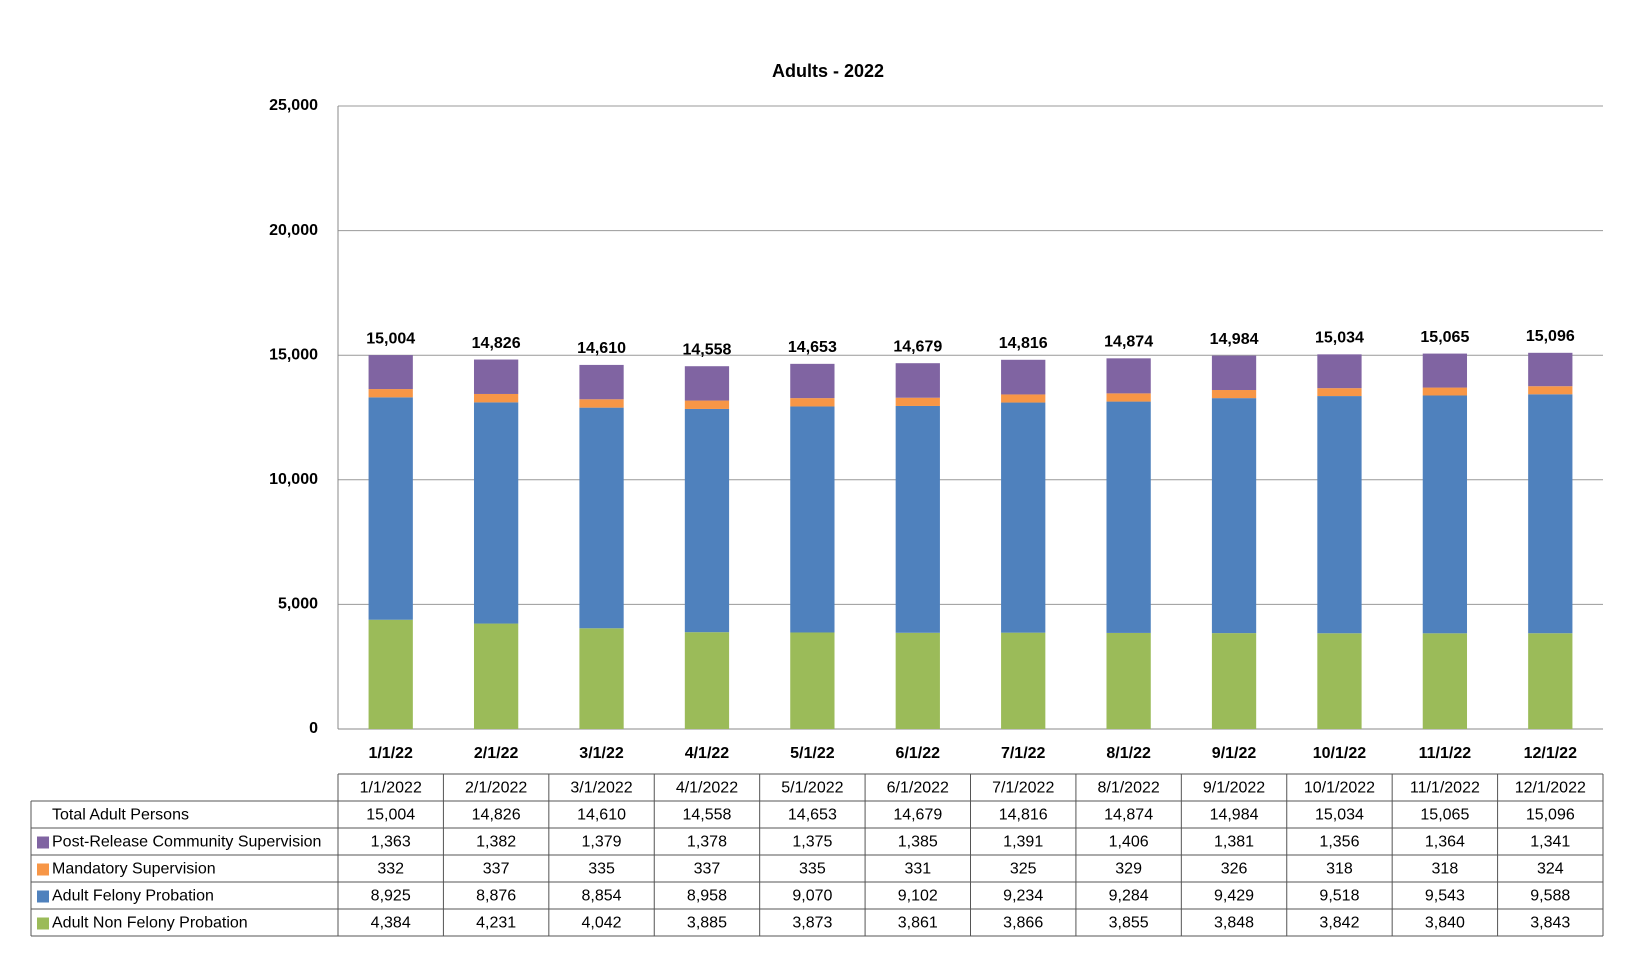 Image resolution: width=1626 pixels, height=969 pixels. I want to click on table-cell: 332, so click(390, 869).